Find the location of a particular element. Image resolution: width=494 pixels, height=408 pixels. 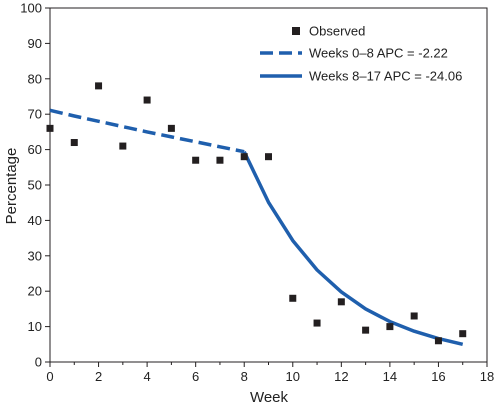

y-tick-label: 30 is located at coordinates (35, 255).